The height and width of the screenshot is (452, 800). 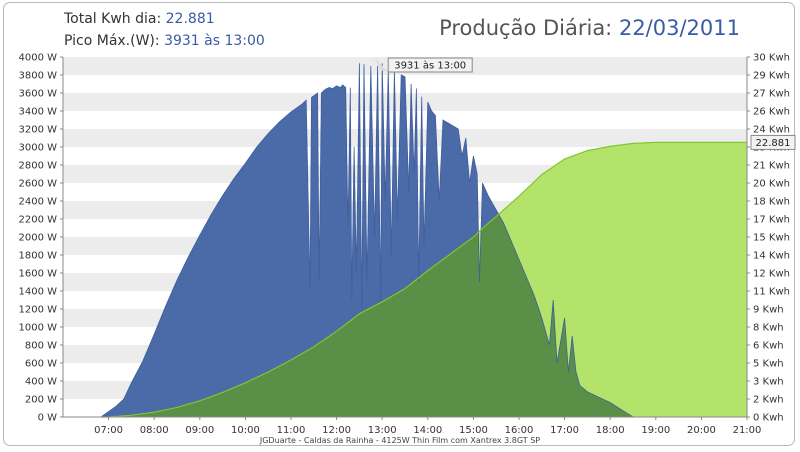 I want to click on y-right-tick-label: 0 Kwh, so click(x=768, y=418).